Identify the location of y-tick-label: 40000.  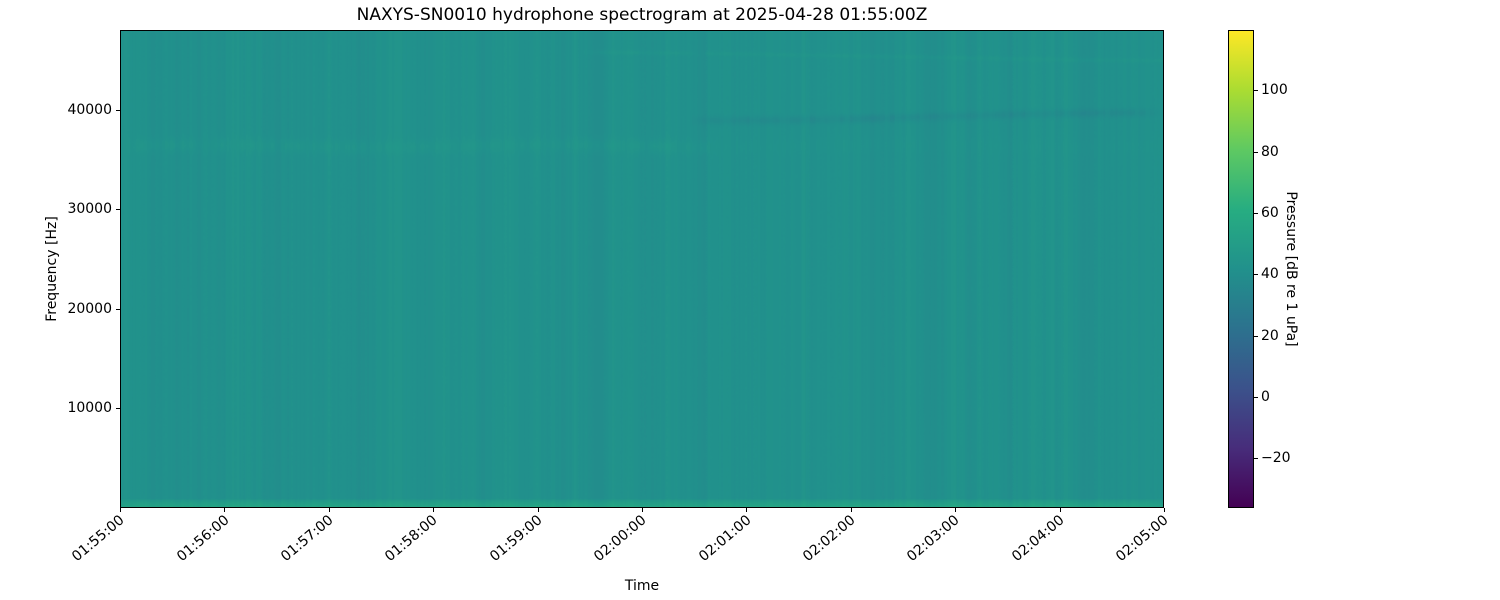
(89, 109).